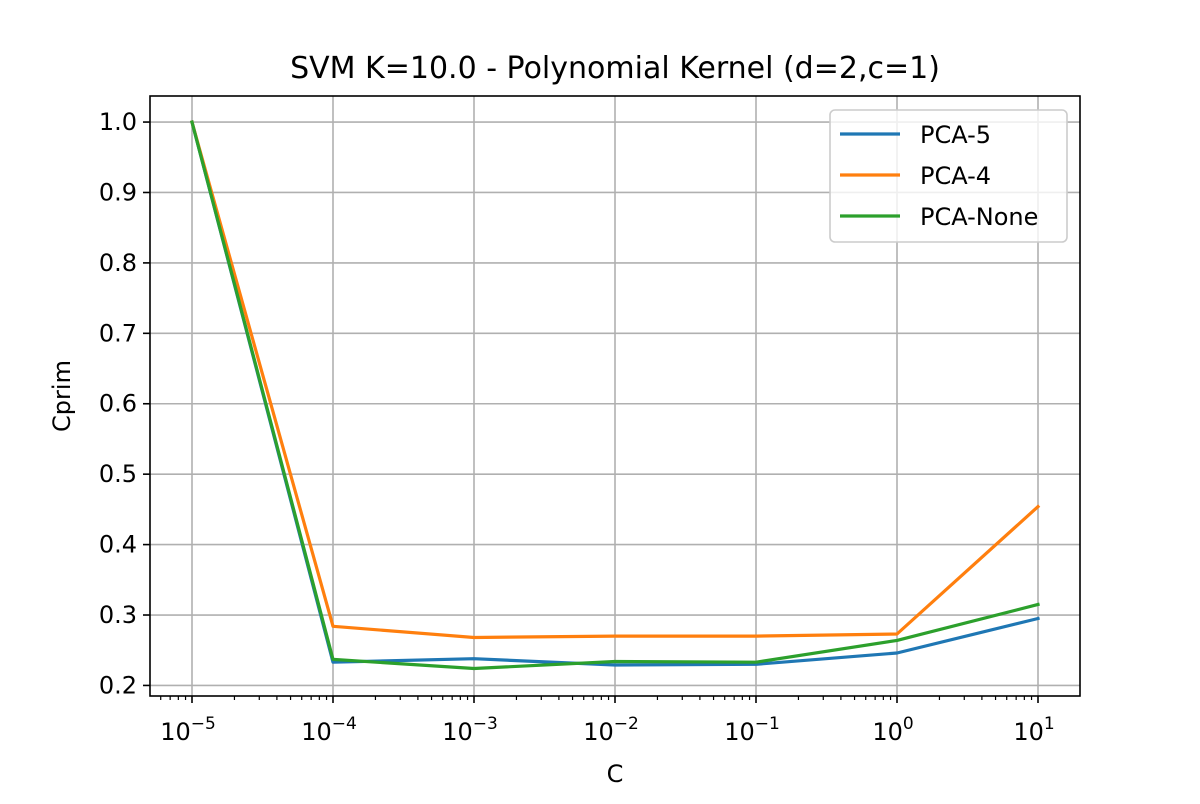  I want to click on x-axis-ticks: 10⁻⁵ 10⁻⁴ 10⁻³ 10⁻² 10⁻¹ 10⁰ 10¹, so click(607, 721).